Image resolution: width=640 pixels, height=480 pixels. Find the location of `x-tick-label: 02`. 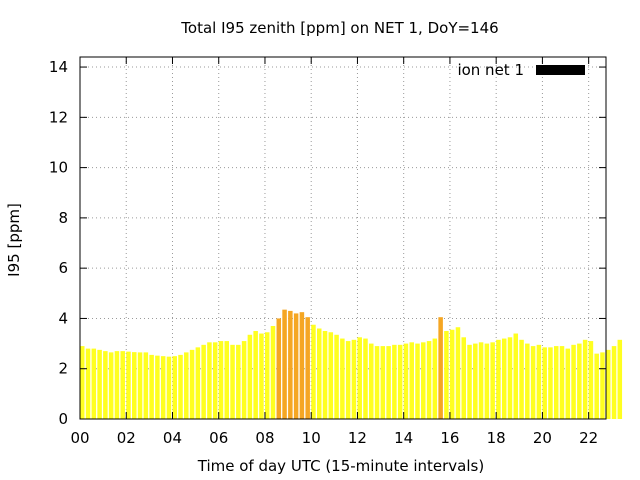

x-tick-label: 02 is located at coordinates (126, 438).